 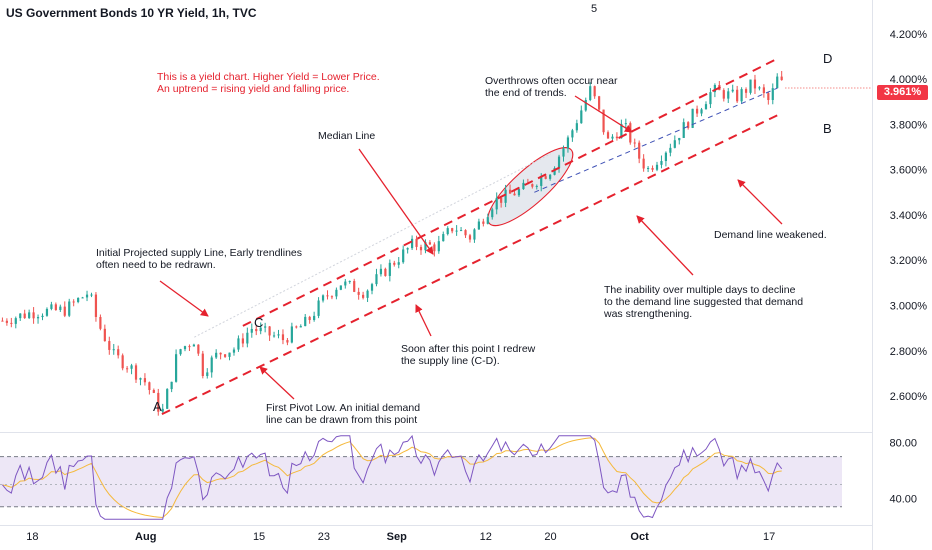 I want to click on y-tick-label-3: 3.200%, so click(x=909, y=261).